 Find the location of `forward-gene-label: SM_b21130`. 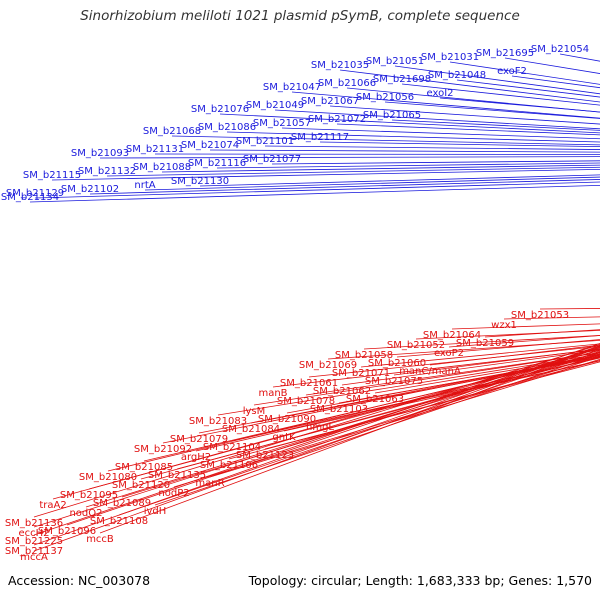

forward-gene-label: SM_b21130 is located at coordinates (200, 181).